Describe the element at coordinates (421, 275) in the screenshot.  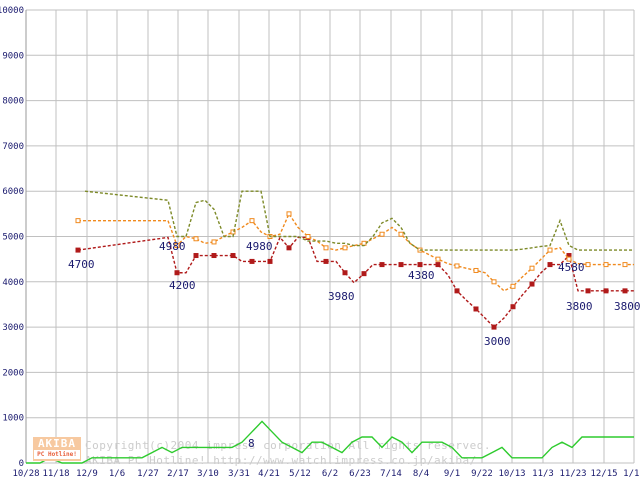
I see `label-4380: 4380` at that location.